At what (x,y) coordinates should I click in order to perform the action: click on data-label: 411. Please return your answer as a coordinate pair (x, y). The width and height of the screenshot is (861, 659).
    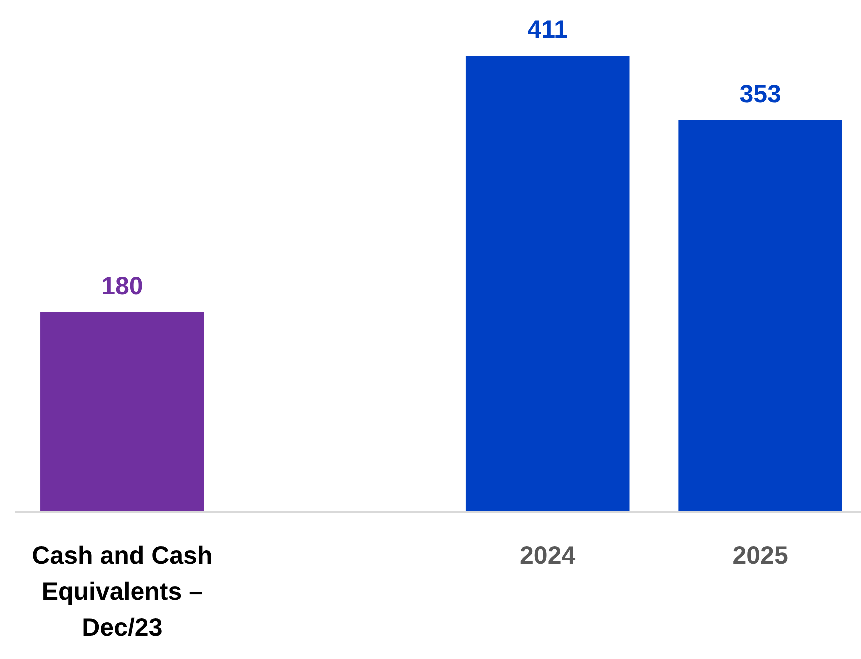
    Looking at the image, I should click on (548, 30).